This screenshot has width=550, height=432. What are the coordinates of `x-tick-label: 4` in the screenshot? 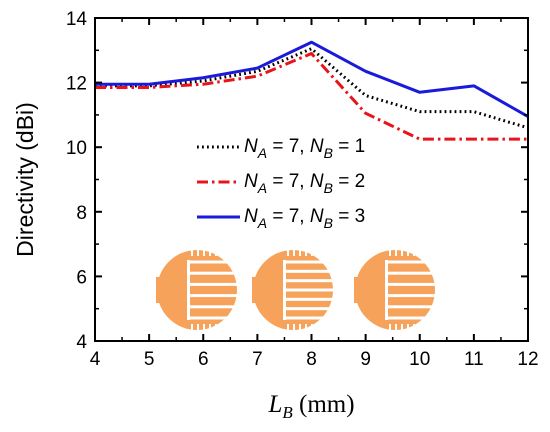 It's located at (95, 359).